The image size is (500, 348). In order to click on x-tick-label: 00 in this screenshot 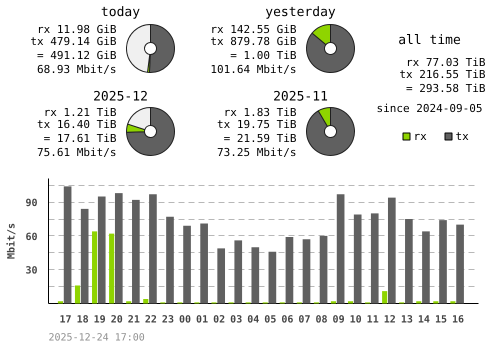, I will do `click(185, 320)`.